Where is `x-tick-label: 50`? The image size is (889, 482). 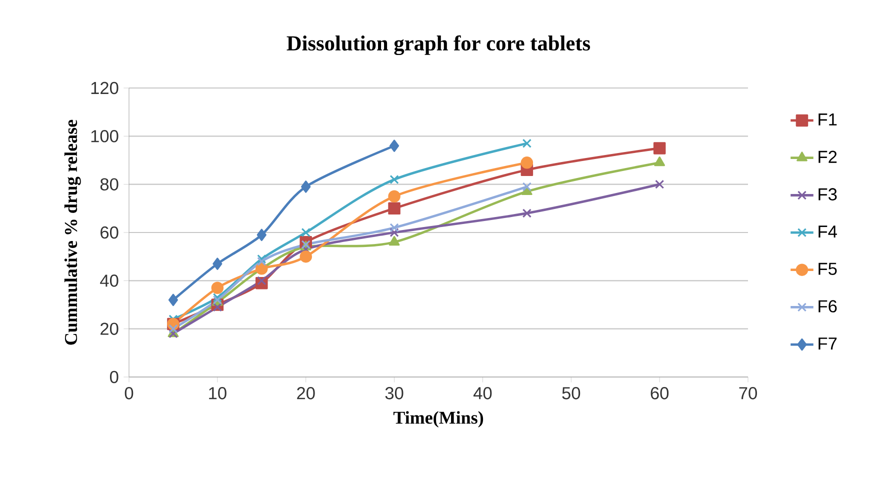 x-tick-label: 50 is located at coordinates (571, 393).